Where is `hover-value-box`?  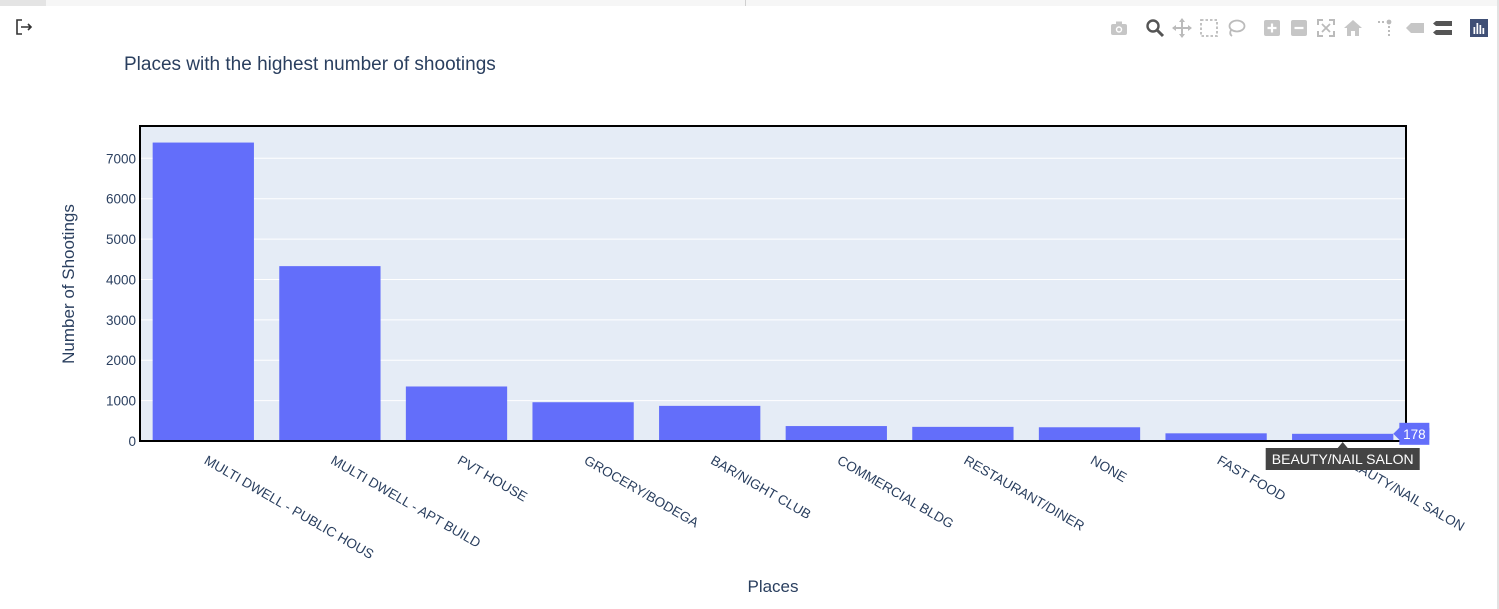
hover-value-box is located at coordinates (1414, 433).